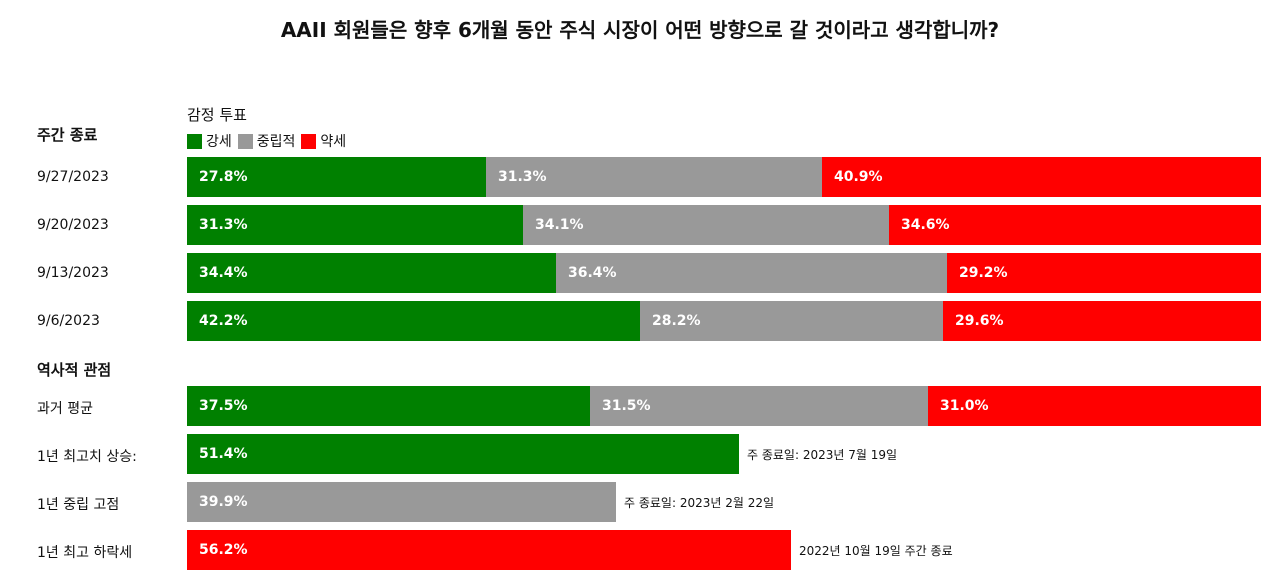  I want to click on historical-average-neutral-bar: 31.5%, so click(759, 406).